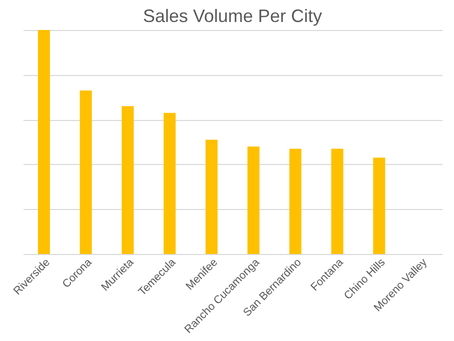 The width and height of the screenshot is (454, 341). What do you see at coordinates (232, 16) in the screenshot?
I see `chart-title: Sales Volume Per City` at bounding box center [232, 16].